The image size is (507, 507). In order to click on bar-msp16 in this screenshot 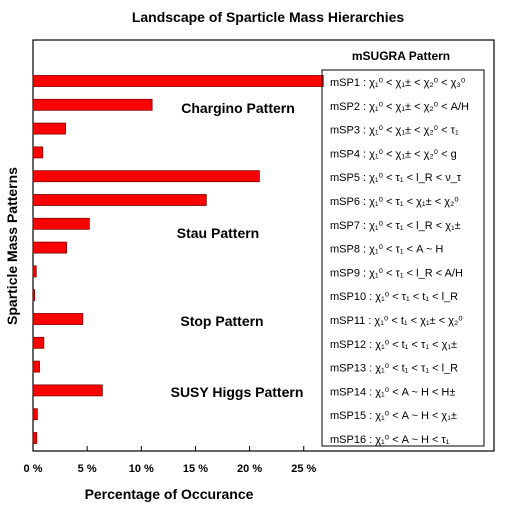, I will do `click(35, 438)`.